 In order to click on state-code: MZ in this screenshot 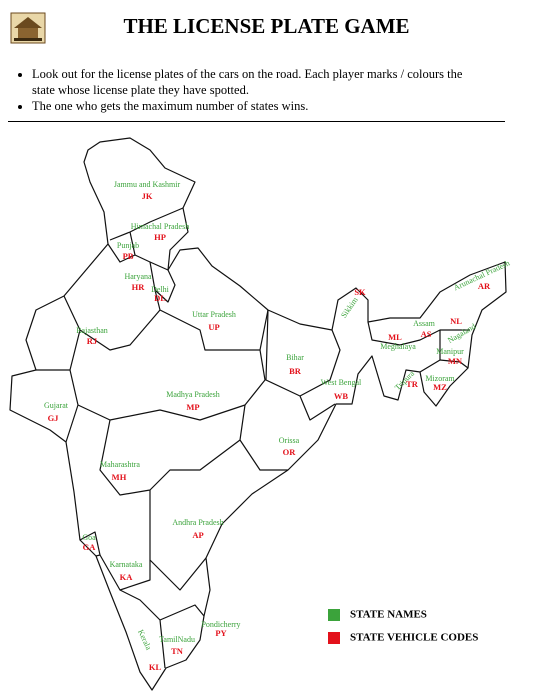, I will do `click(440, 387)`.